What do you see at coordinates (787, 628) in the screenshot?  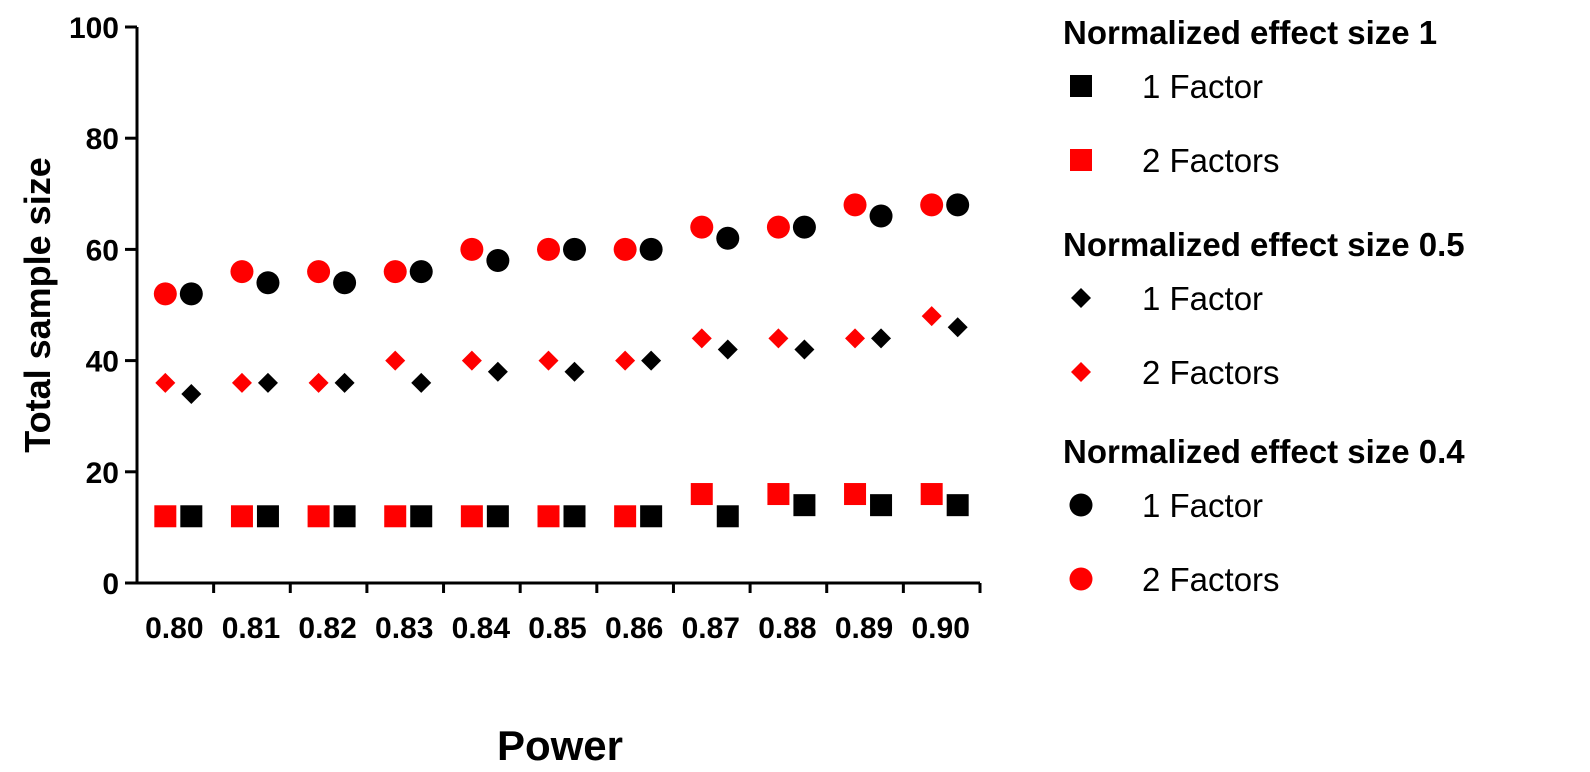 I see `x-tick-label: 0.88` at bounding box center [787, 628].